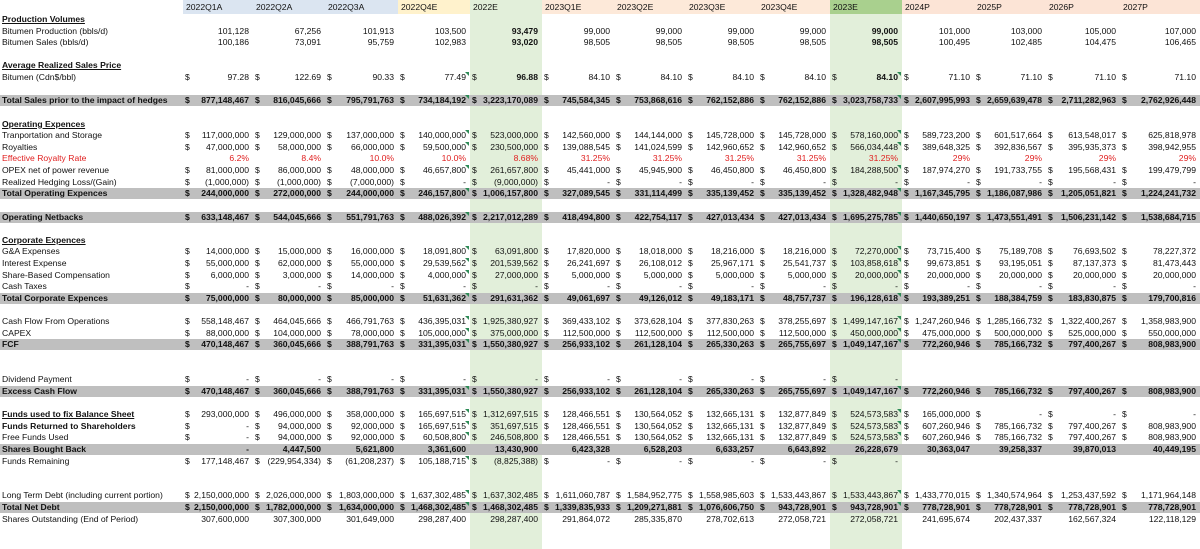  Describe the element at coordinates (372, 146) in the screenshot. I see `cell-value: 66,000,000` at that location.